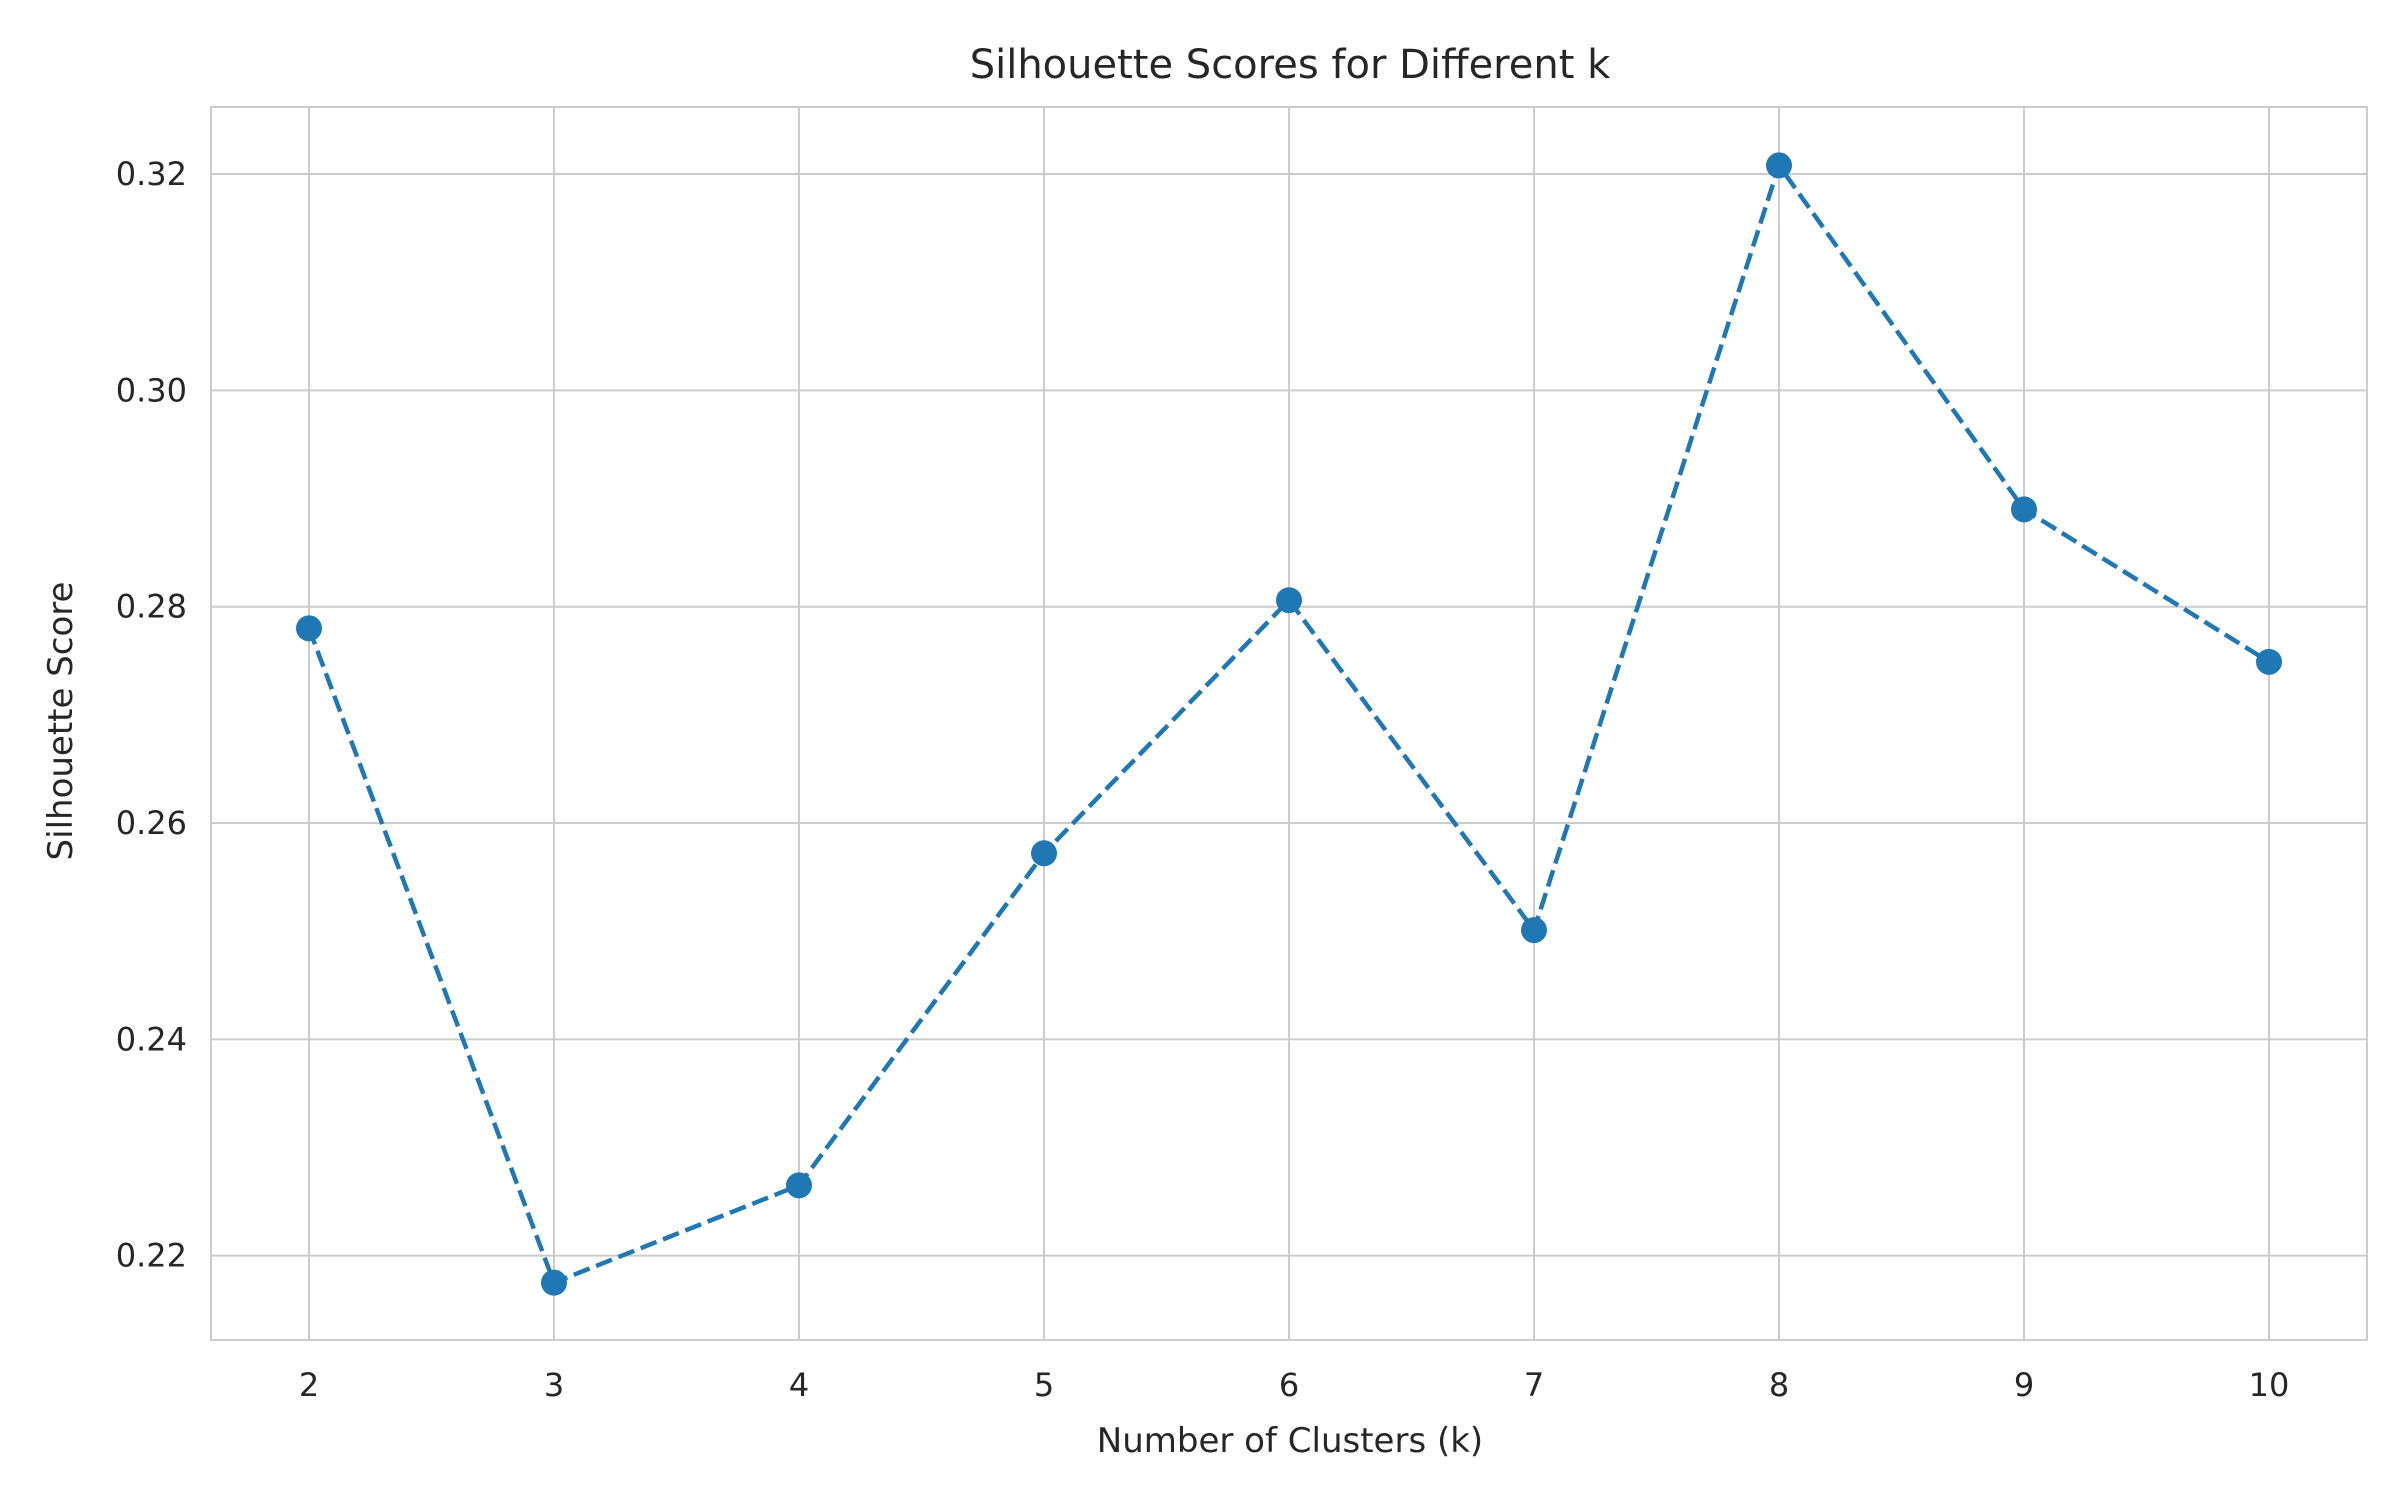 The width and height of the screenshot is (2400, 1504). What do you see at coordinates (151, 1256) in the screenshot?
I see `y-tick-label: 0.22` at bounding box center [151, 1256].